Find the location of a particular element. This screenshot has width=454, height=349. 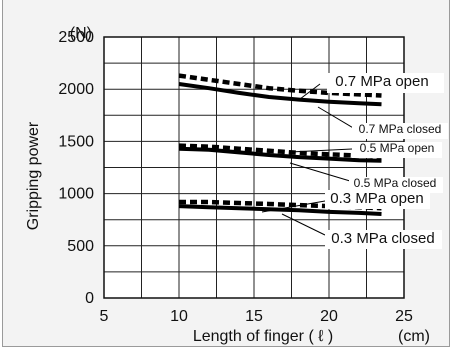

annotation-label: 0.5 MPa closed is located at coordinates (395, 183).